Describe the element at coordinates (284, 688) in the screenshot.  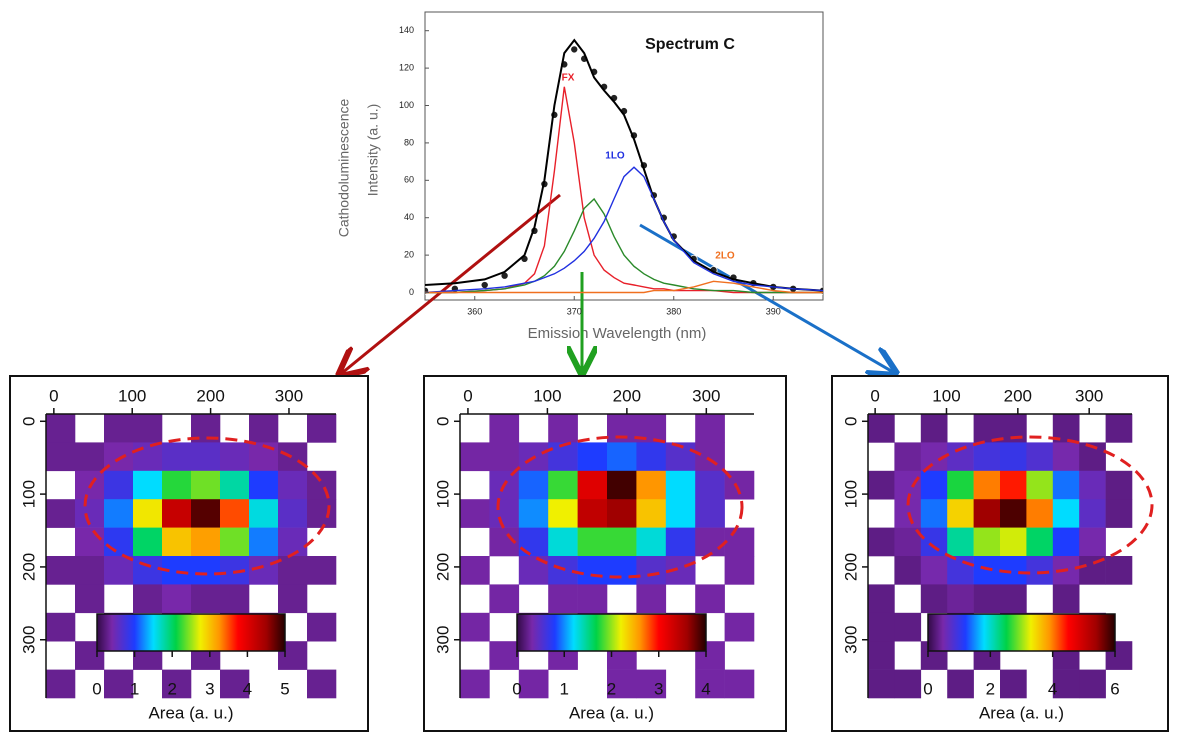
I see `colorbar-tick-label: 5` at that location.